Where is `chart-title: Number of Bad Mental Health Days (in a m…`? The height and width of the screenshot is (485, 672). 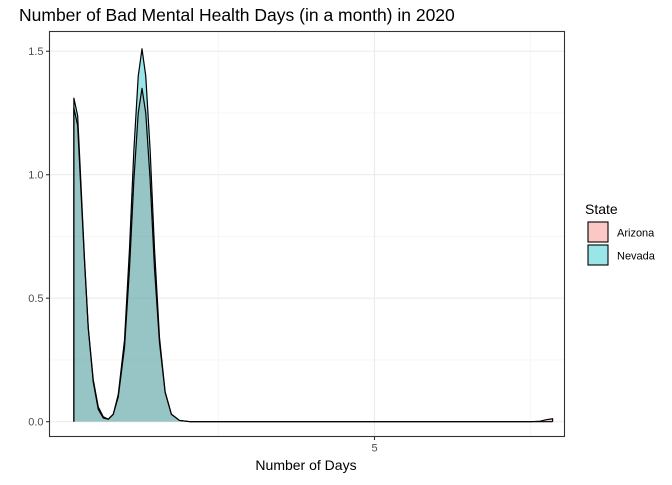
chart-title: Number of Bad Mental Health Days (in a m… is located at coordinates (237, 15).